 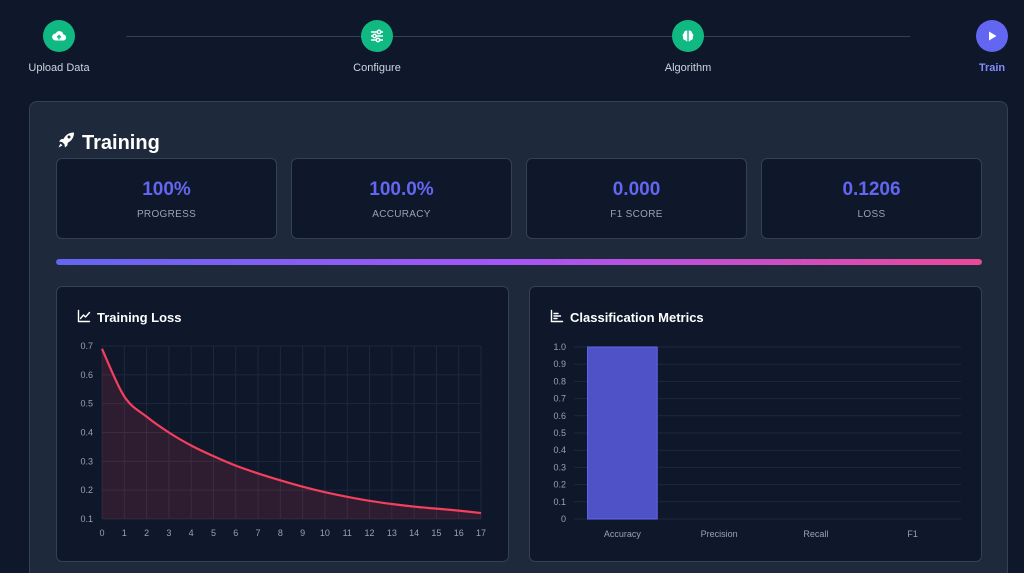 I want to click on loss-area-fill, so click(x=291, y=433).